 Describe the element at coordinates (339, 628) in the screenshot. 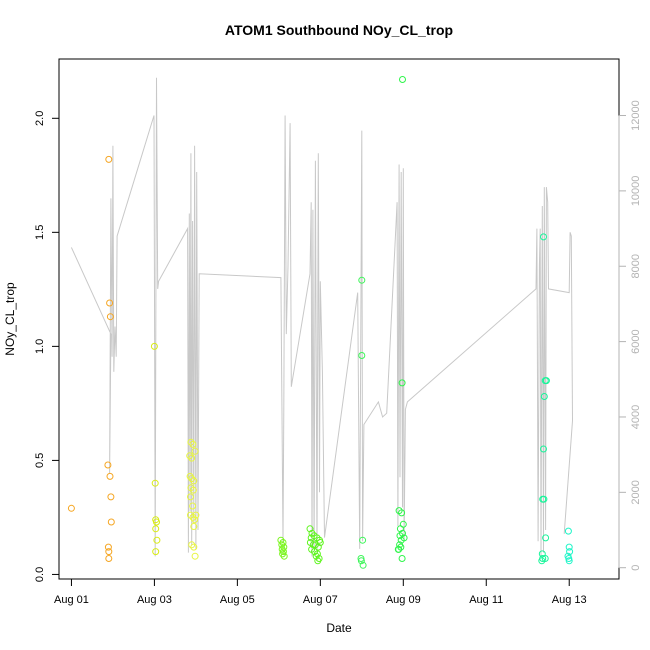

I see `x-axis-label: Date` at that location.